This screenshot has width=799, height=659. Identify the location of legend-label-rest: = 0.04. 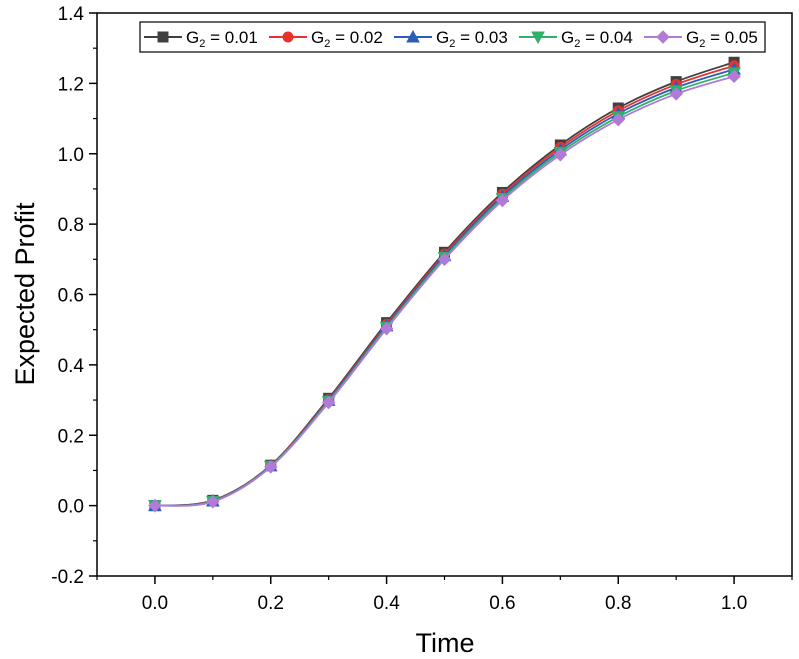
(606, 37).